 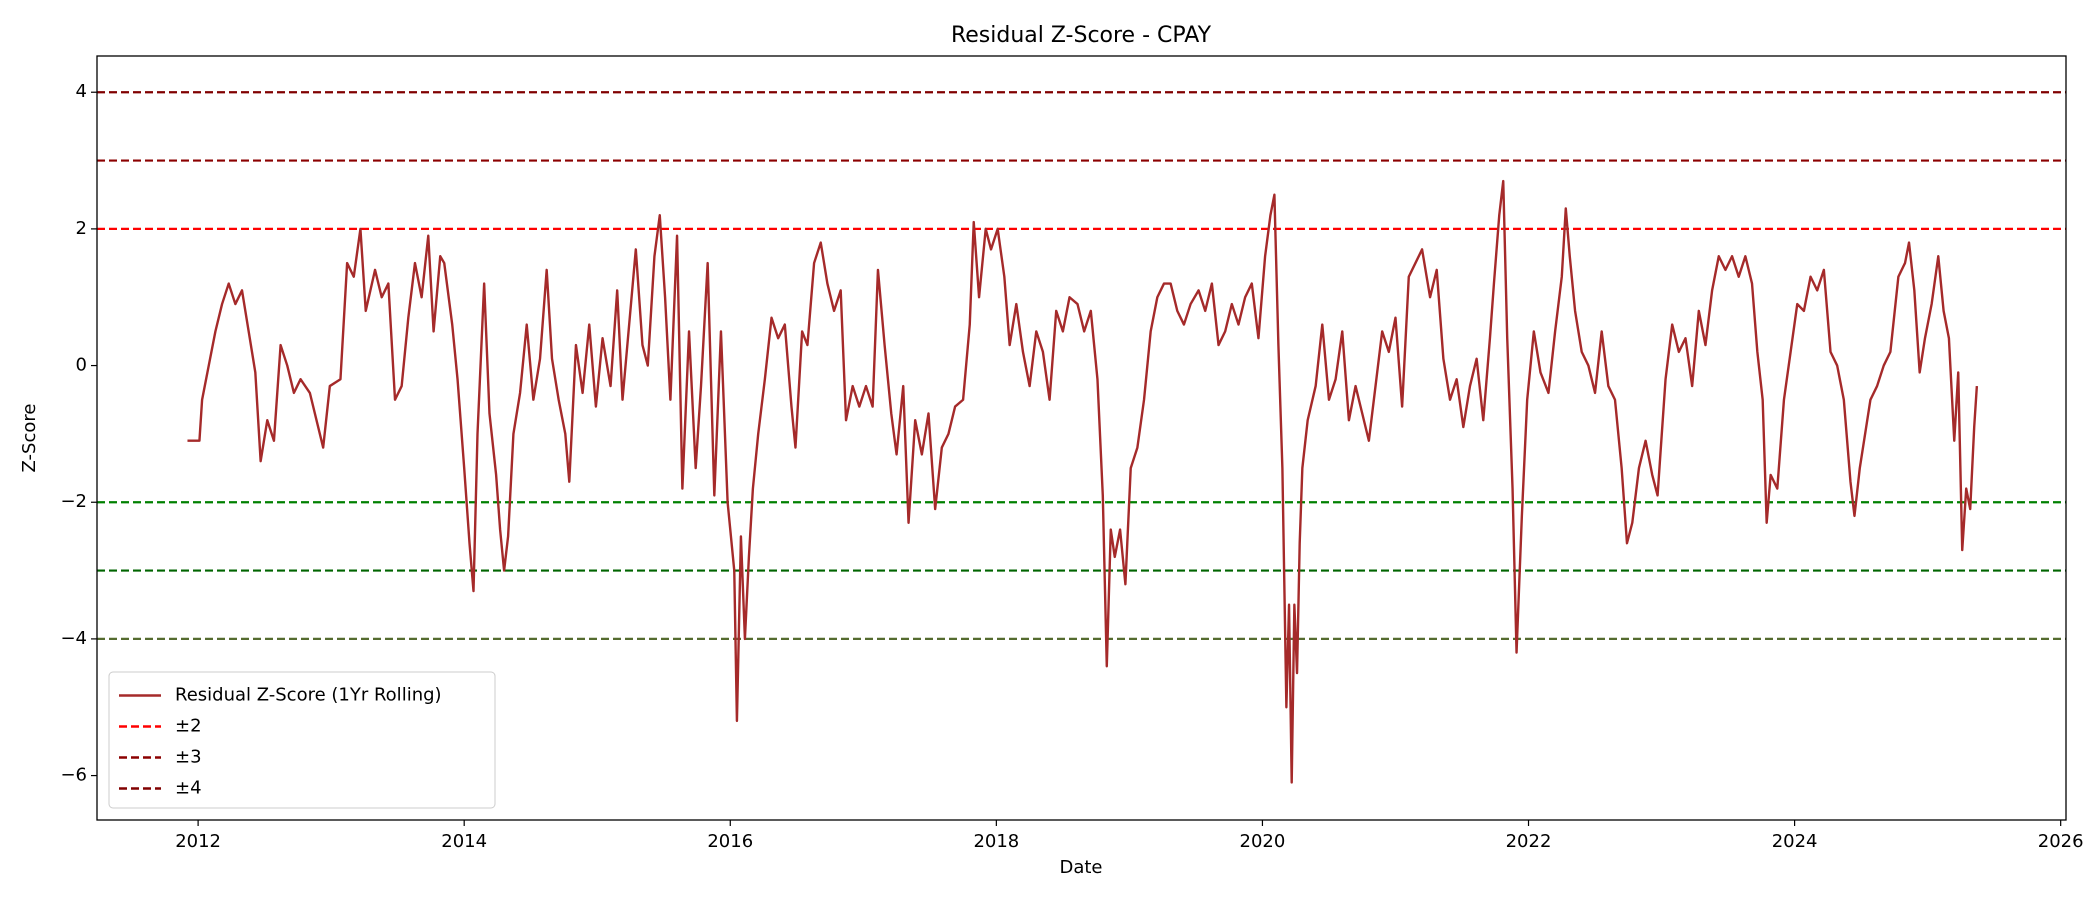 What do you see at coordinates (1529, 841) in the screenshot?
I see `x-tick-label: 2022` at bounding box center [1529, 841].